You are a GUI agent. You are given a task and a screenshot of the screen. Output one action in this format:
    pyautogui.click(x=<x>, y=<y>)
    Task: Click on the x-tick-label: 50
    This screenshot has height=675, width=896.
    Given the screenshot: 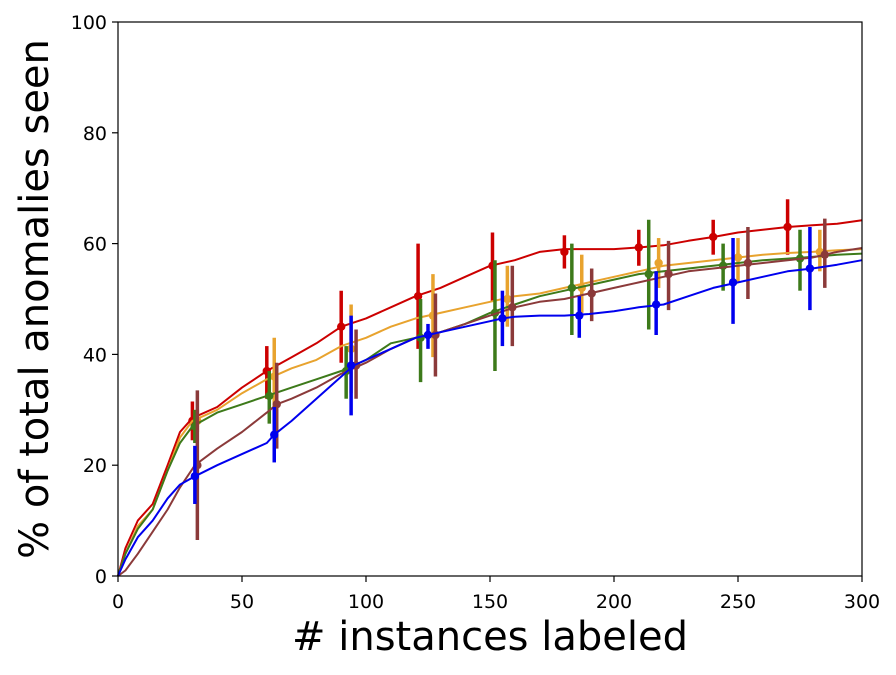 What is the action you would take?
    pyautogui.click(x=242, y=602)
    